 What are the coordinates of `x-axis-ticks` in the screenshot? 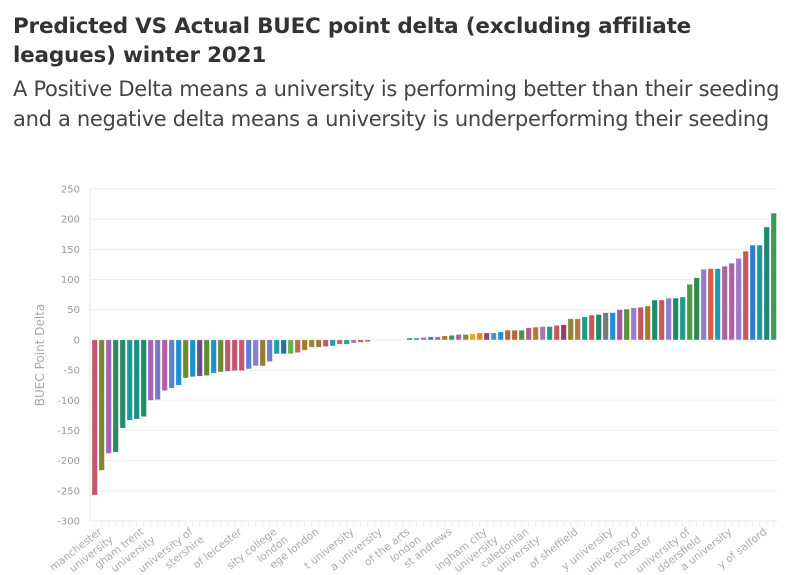 It's located at (434, 524).